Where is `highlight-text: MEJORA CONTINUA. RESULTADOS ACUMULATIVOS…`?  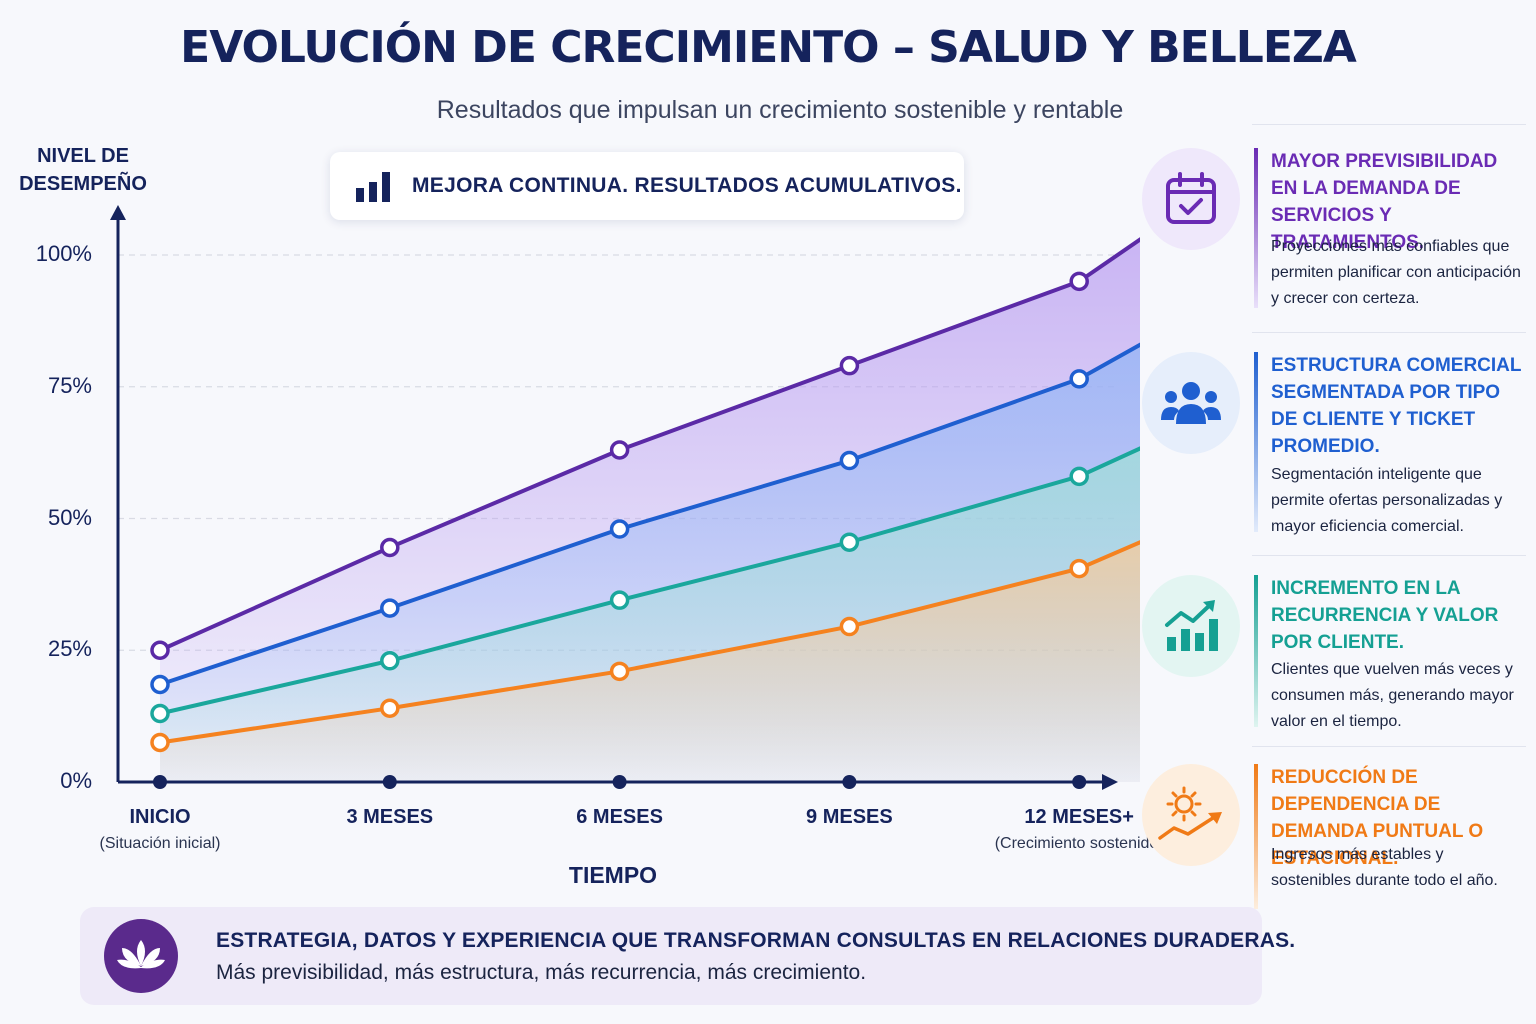
highlight-text: MEJORA CONTINUA. RESULTADOS ACUMULATIVOS… is located at coordinates (687, 185).